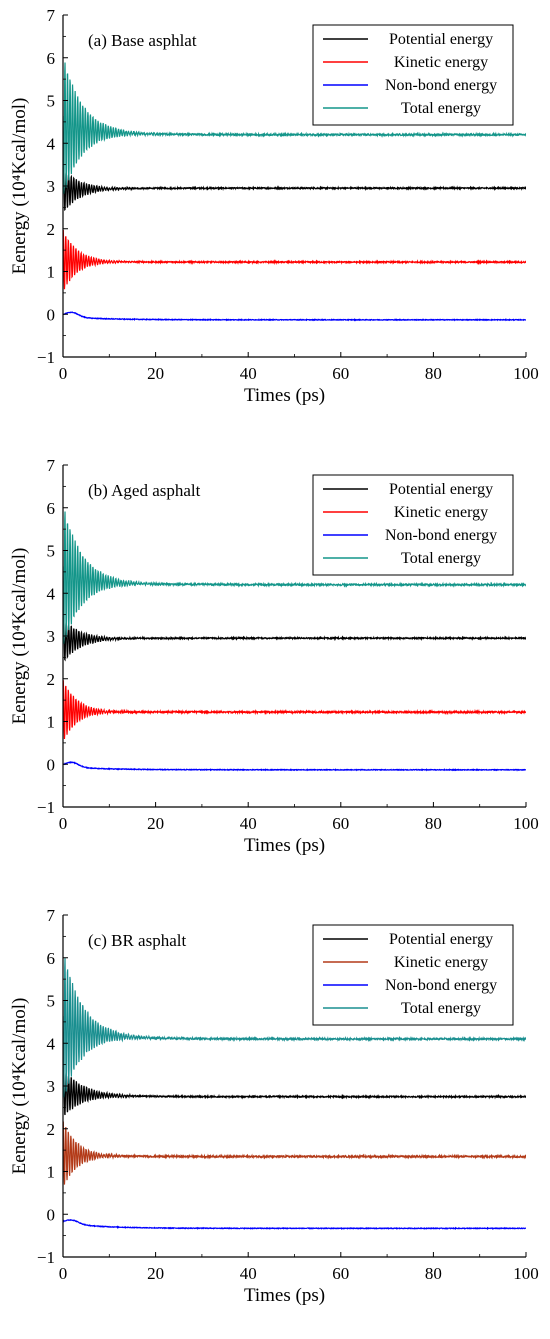 This screenshot has height=1339, width=550. What do you see at coordinates (142, 40) in the screenshot?
I see `panel-label: (a) Base asphlat` at bounding box center [142, 40].